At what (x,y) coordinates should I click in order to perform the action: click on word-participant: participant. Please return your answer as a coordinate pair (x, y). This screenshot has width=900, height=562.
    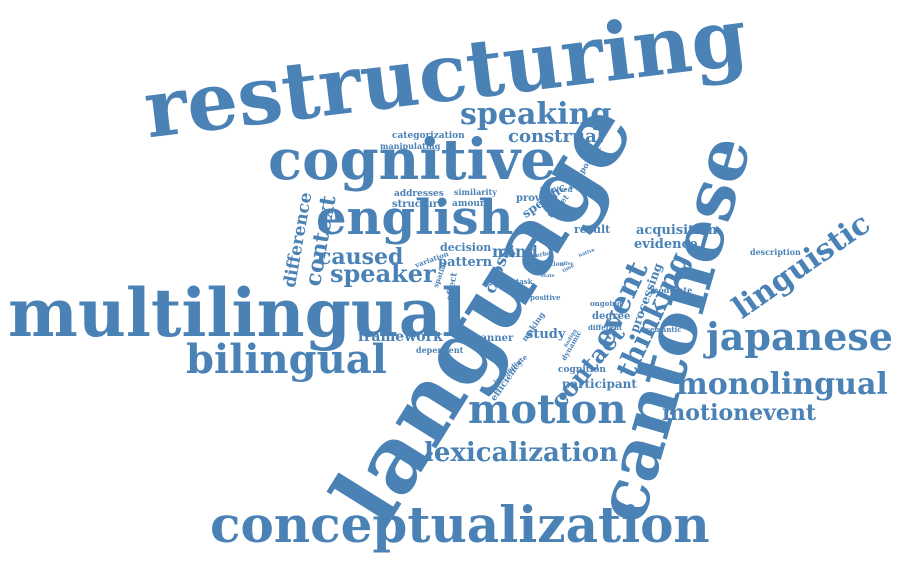
    Looking at the image, I should click on (599, 384).